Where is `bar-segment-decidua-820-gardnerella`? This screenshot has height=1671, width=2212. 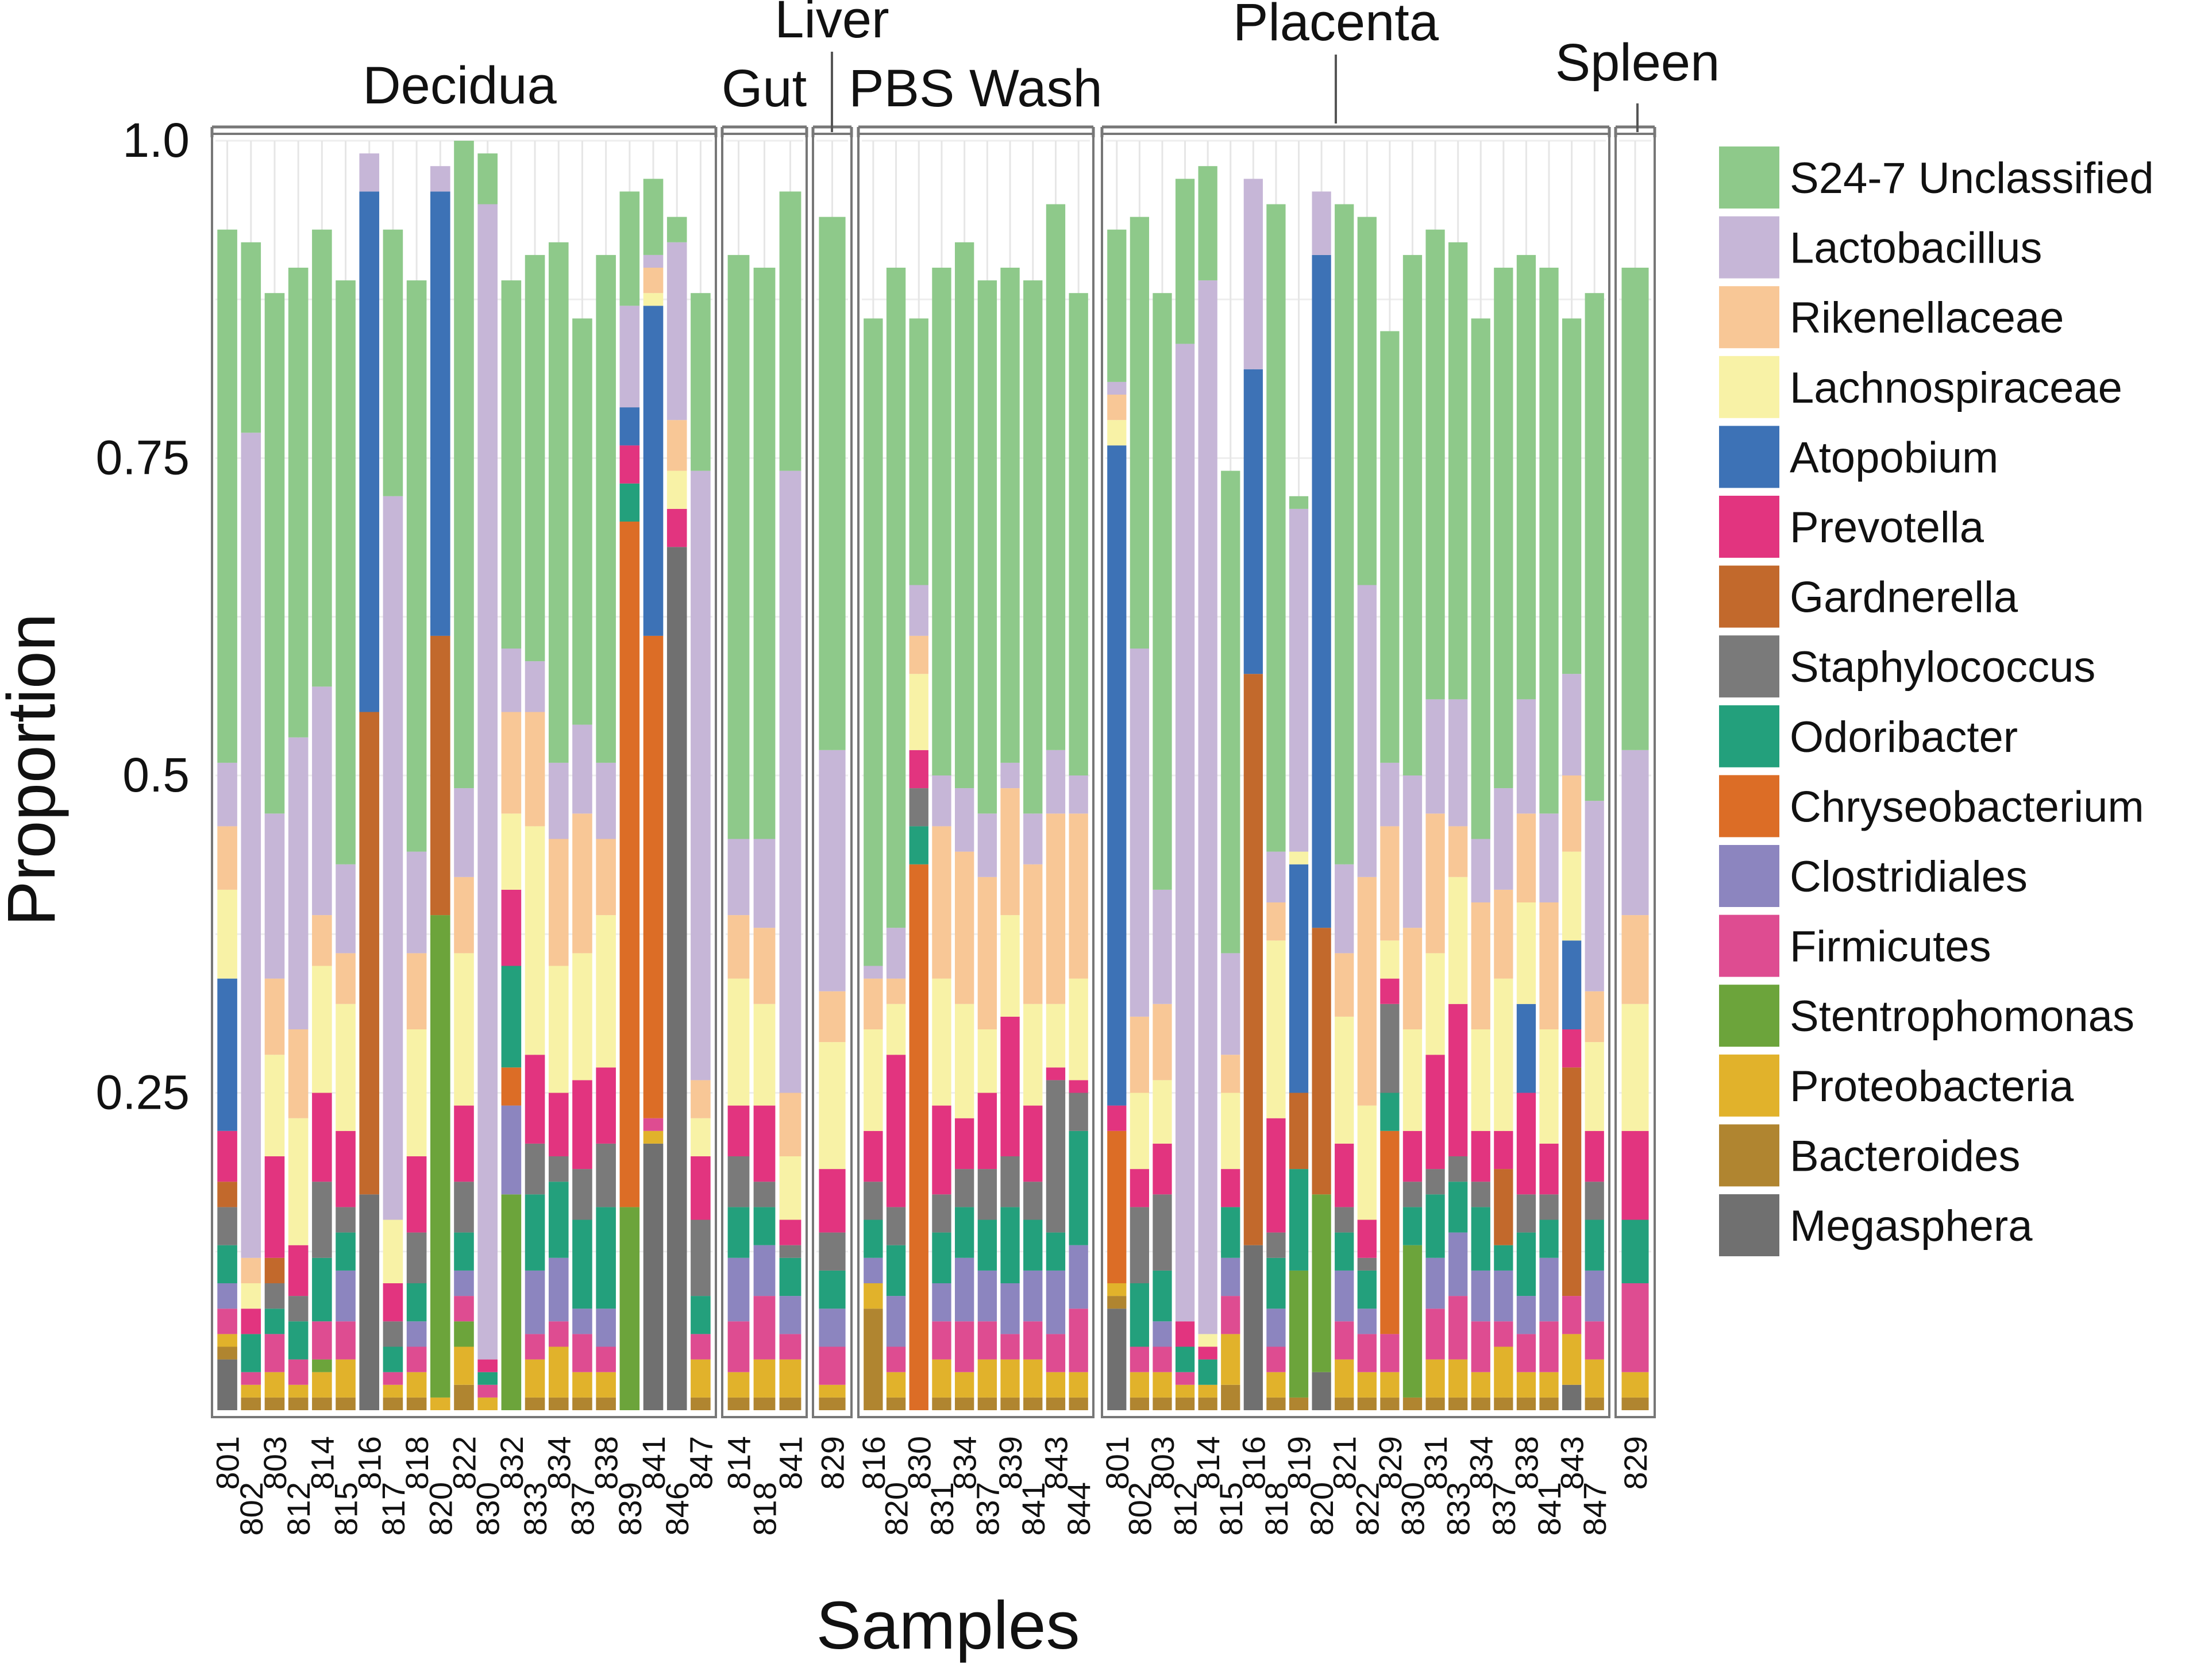 bar-segment-decidua-820-gardnerella is located at coordinates (440, 775).